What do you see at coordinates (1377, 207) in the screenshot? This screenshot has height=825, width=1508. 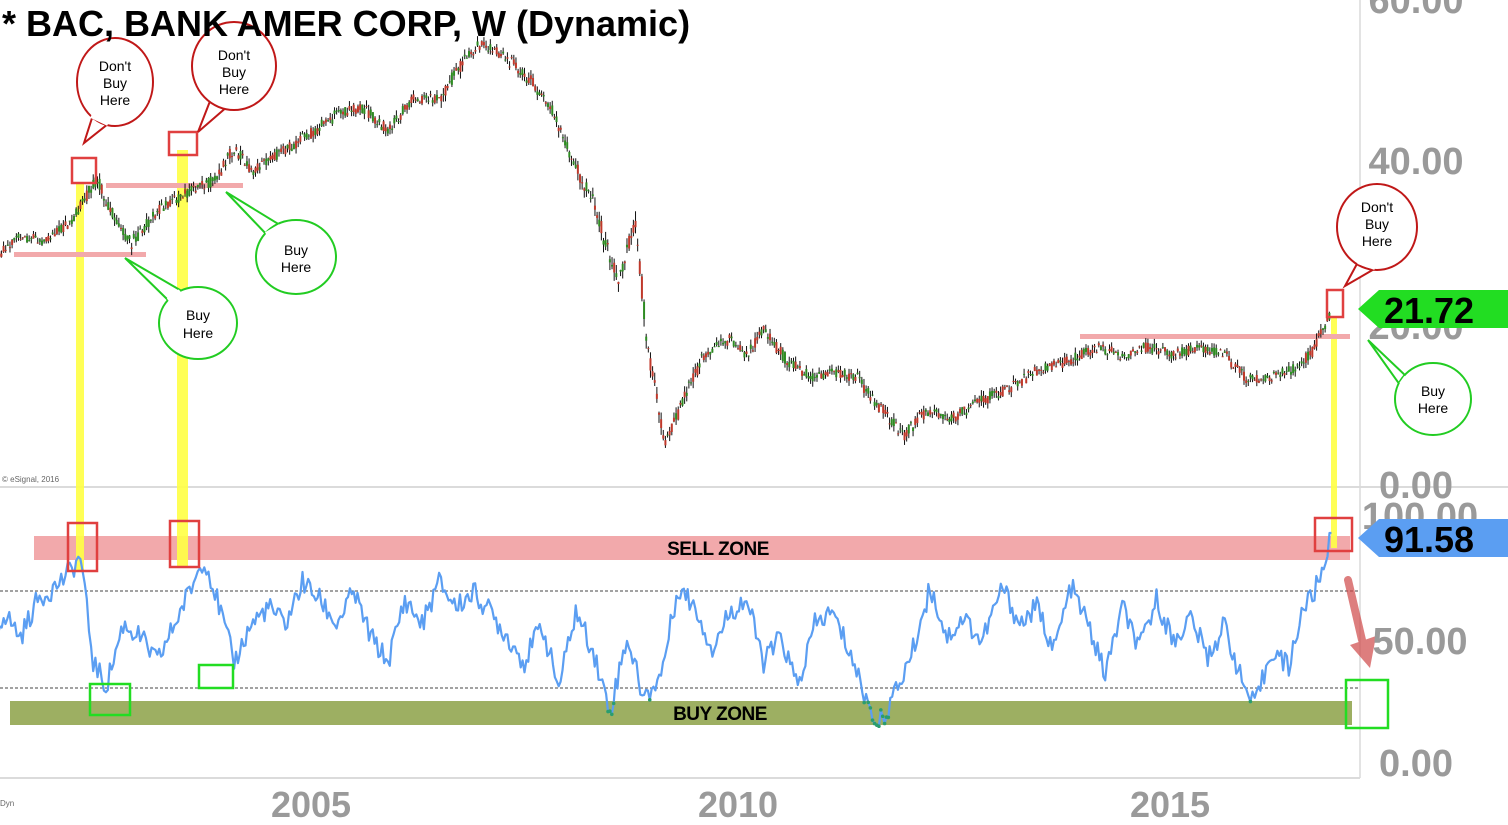 I see `bubble-line: Don't` at bounding box center [1377, 207].